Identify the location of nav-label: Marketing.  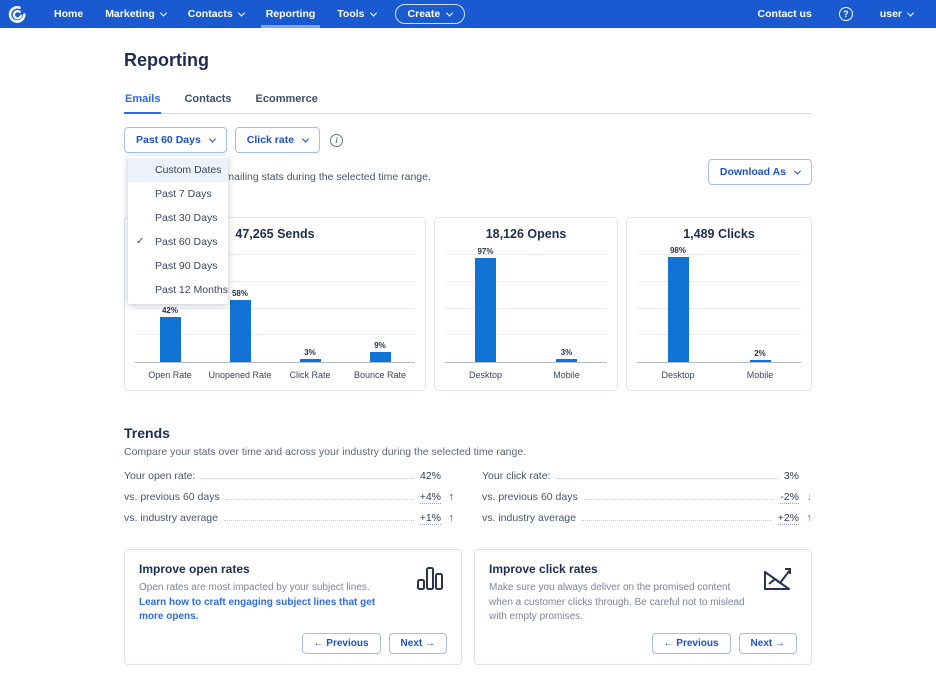
(130, 14).